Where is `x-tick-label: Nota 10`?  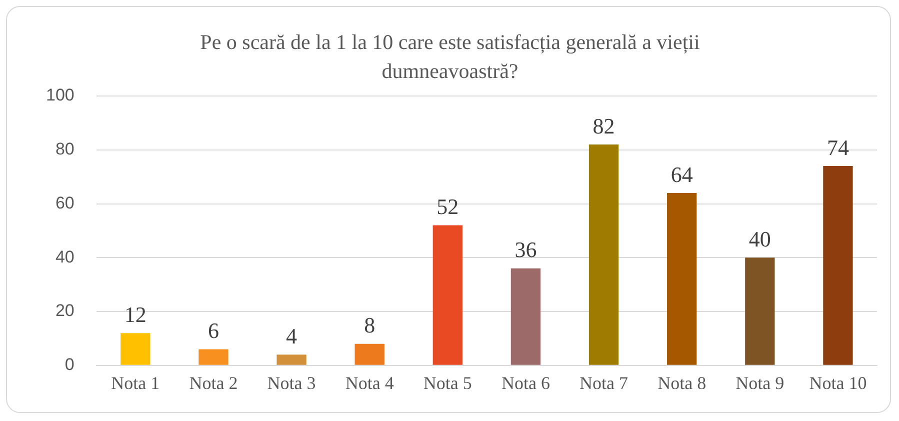 x-tick-label: Nota 10 is located at coordinates (838, 382).